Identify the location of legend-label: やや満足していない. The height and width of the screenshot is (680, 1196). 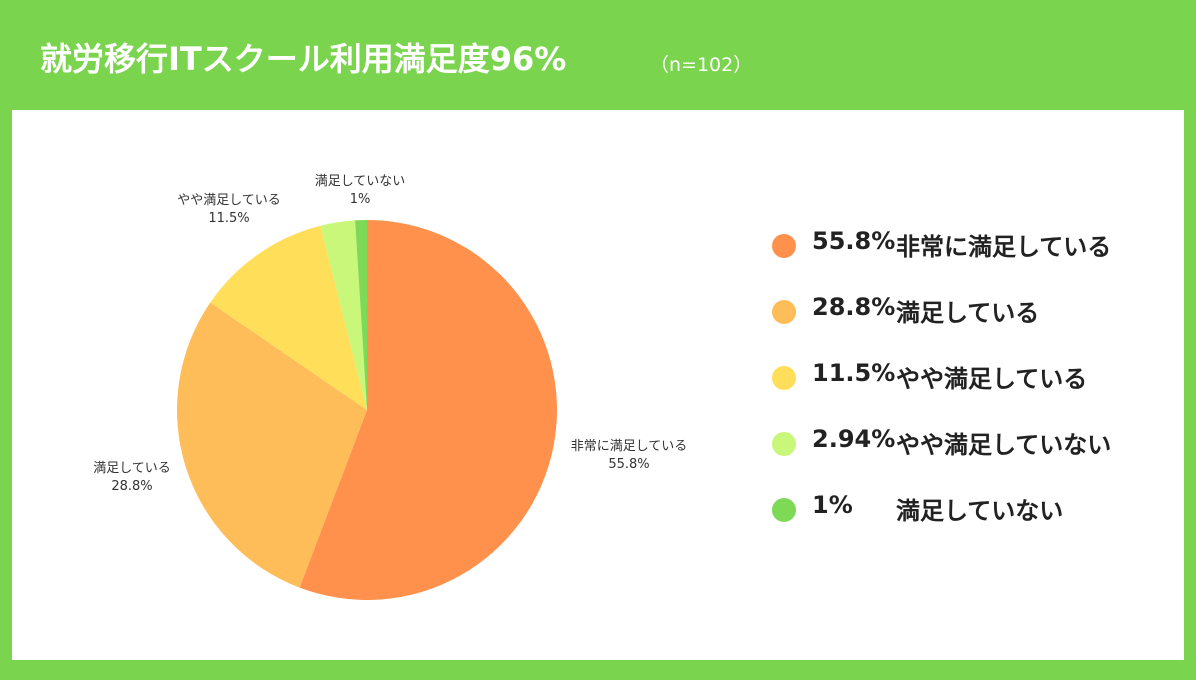
(1004, 445).